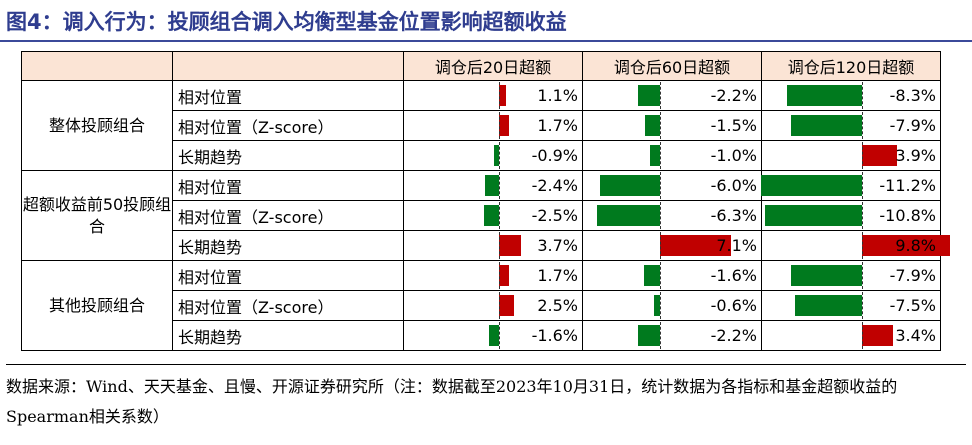  Describe the element at coordinates (672, 66) in the screenshot. I see `header-60d: 调仓后60日超额` at that location.